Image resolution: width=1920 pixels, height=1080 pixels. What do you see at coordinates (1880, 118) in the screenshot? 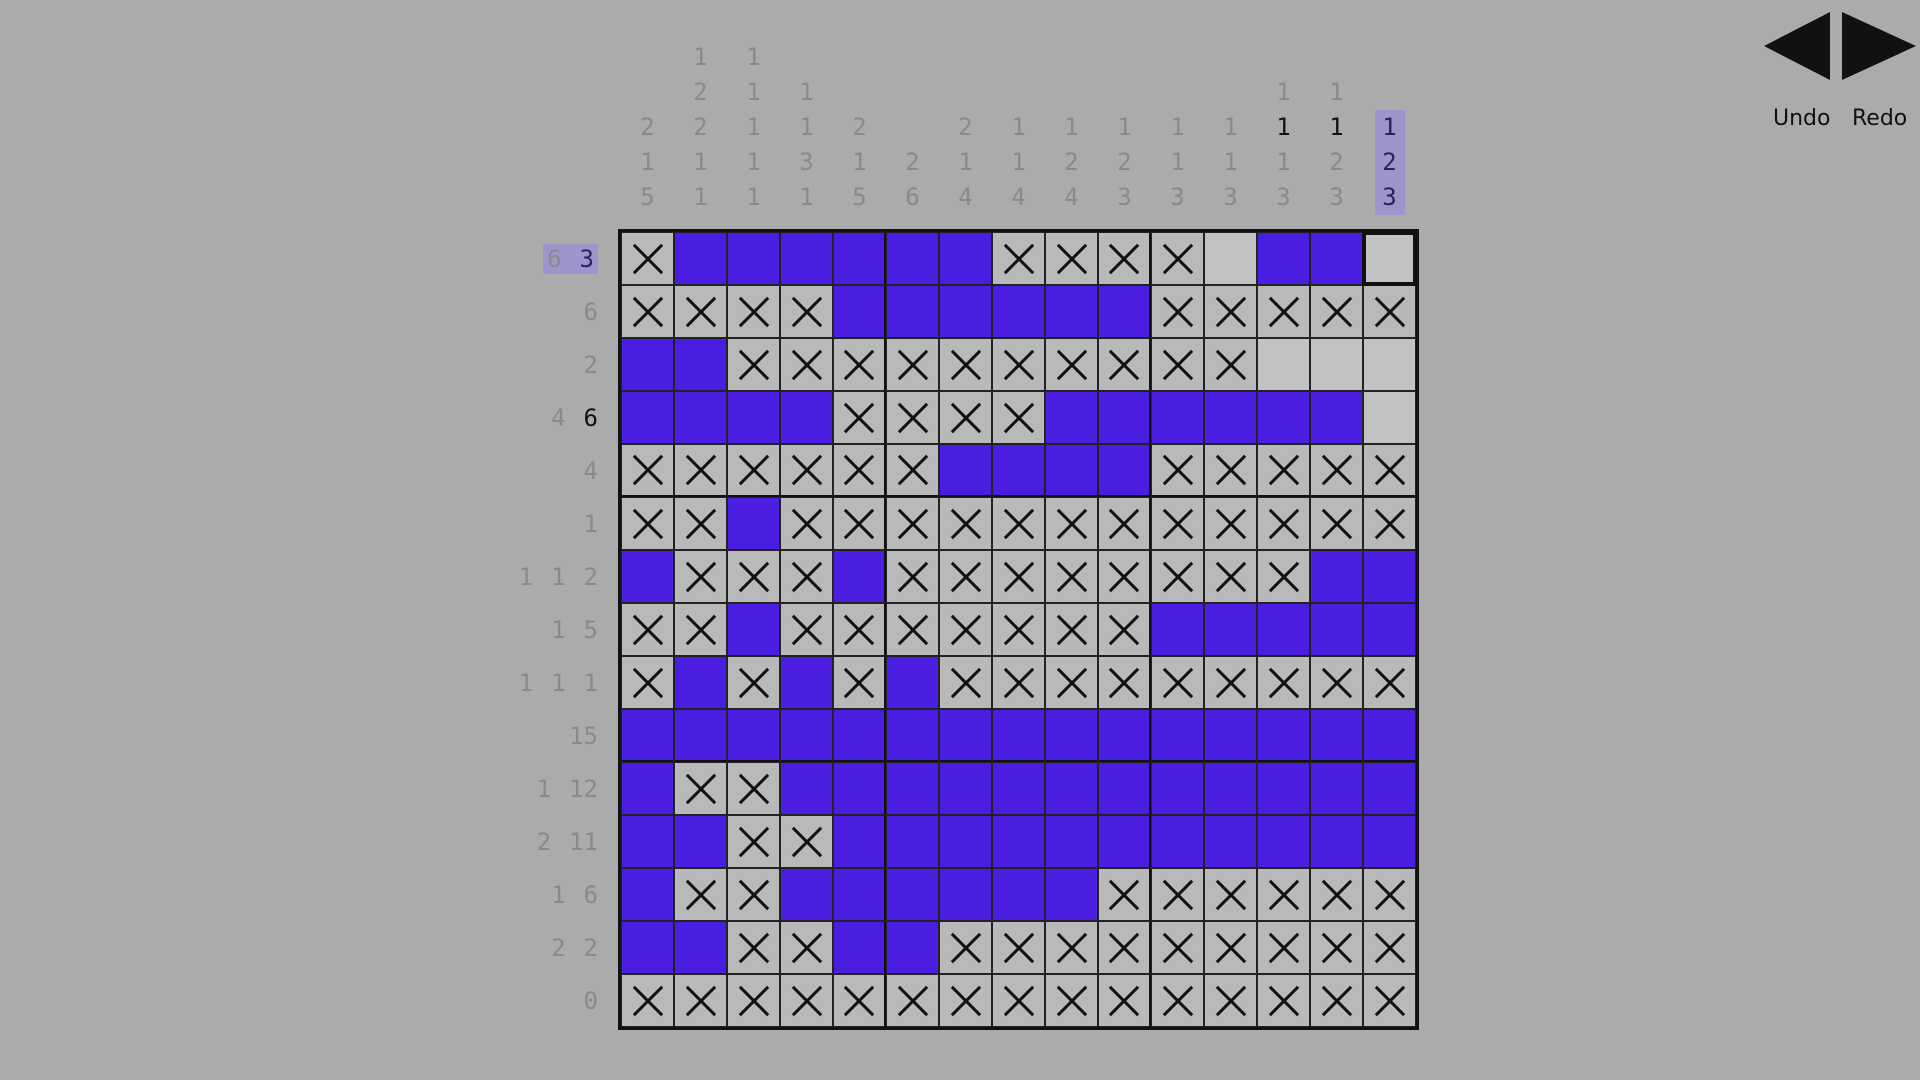
I see `redo-label: Redo` at bounding box center [1880, 118].